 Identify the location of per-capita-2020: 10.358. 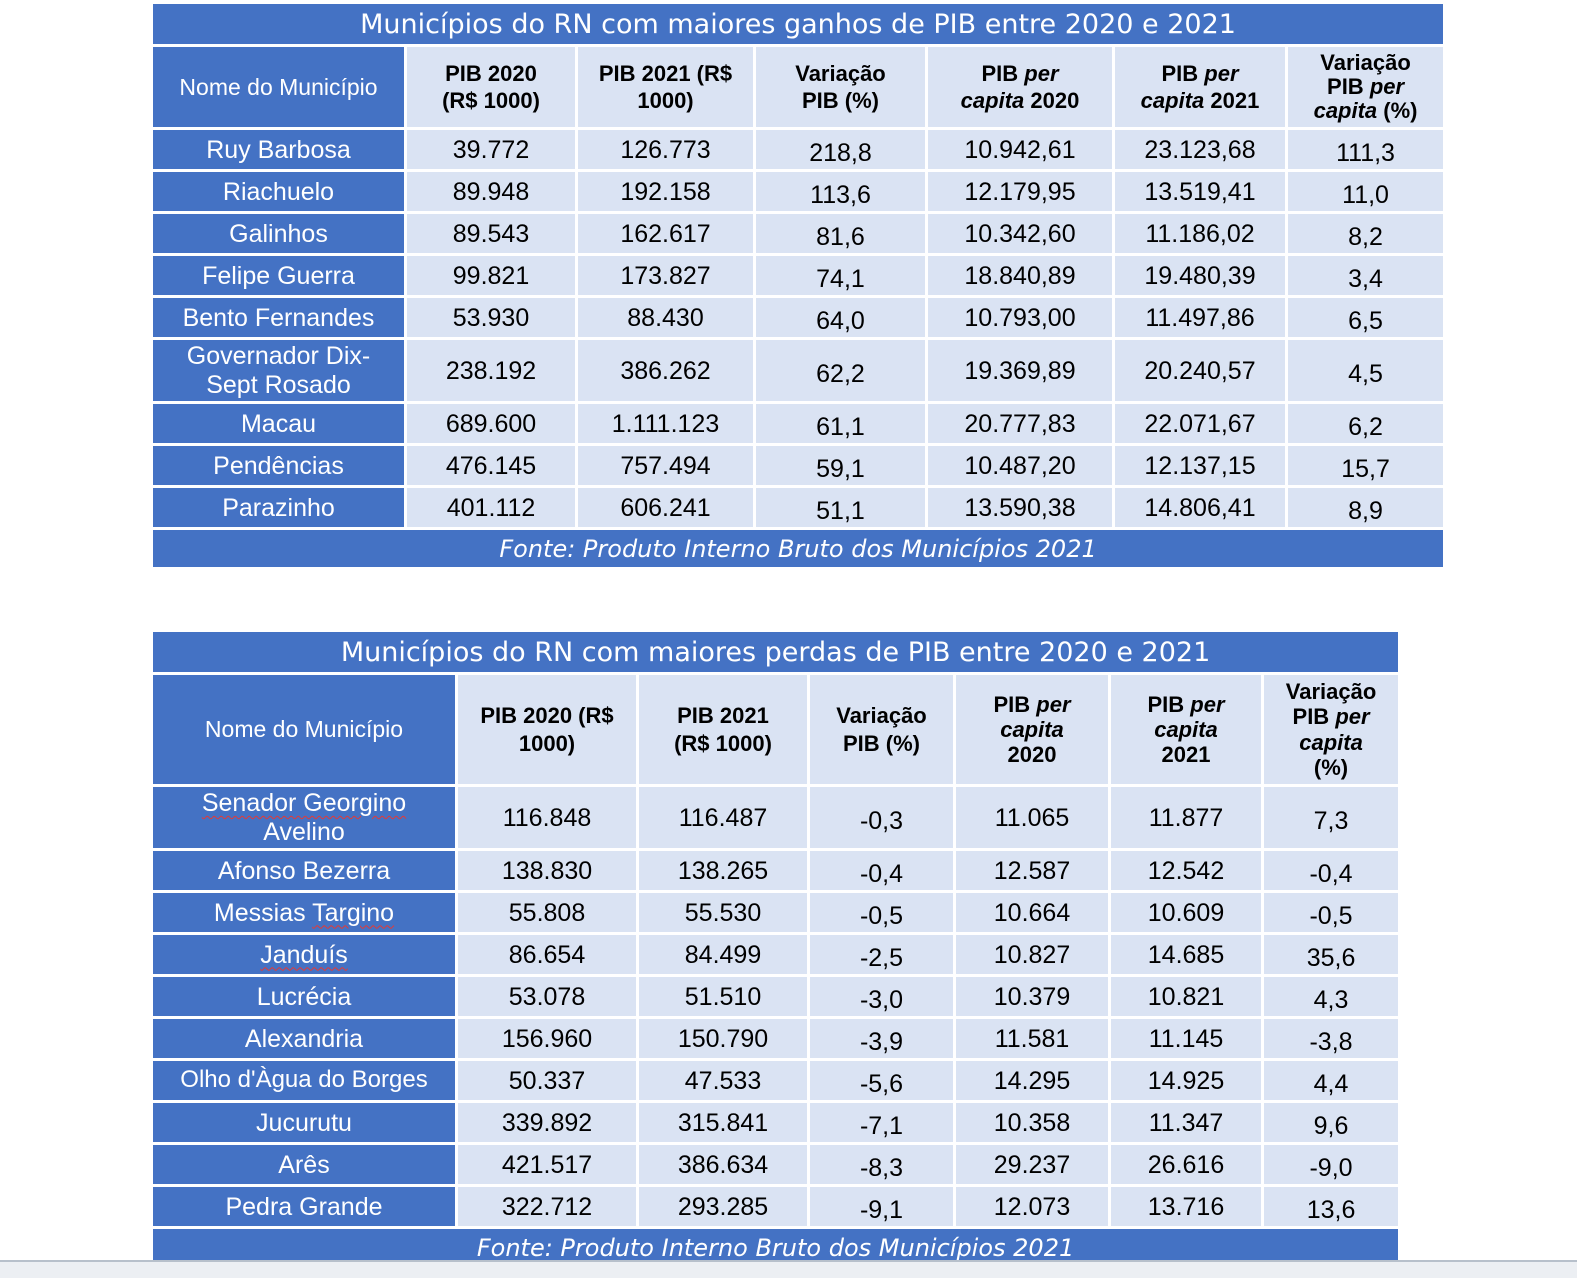
(1032, 1122).